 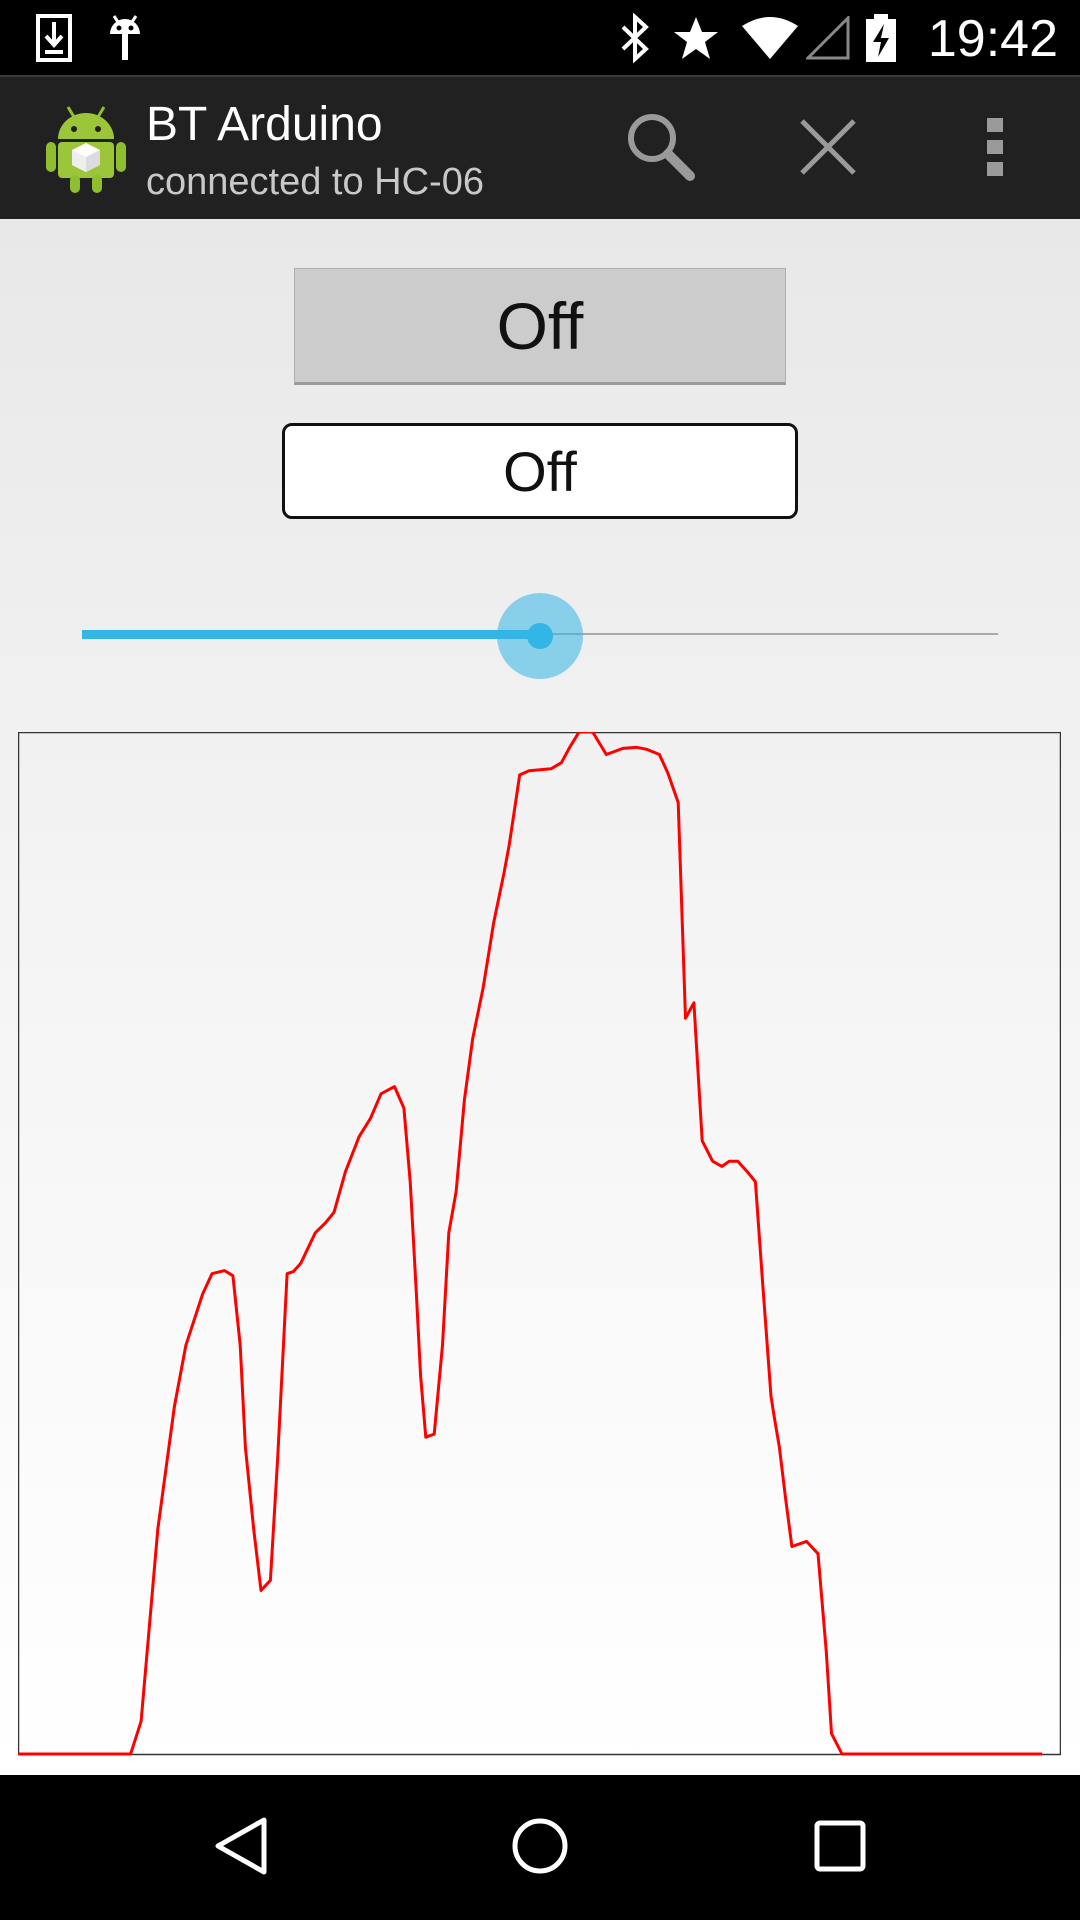 I want to click on overflow-menu-button, so click(x=995, y=149).